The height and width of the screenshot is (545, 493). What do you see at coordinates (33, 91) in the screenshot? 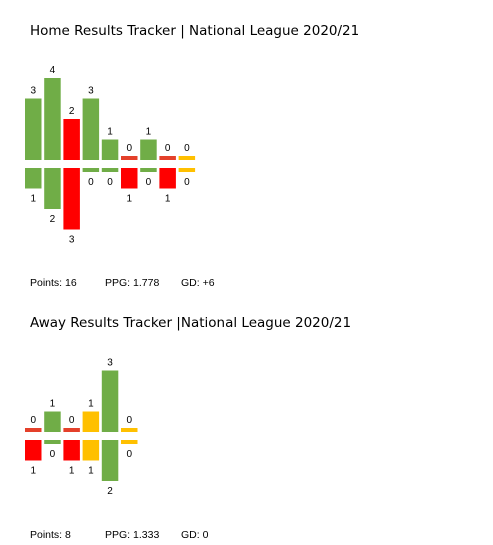
I see `home-label-up-1: 3` at bounding box center [33, 91].